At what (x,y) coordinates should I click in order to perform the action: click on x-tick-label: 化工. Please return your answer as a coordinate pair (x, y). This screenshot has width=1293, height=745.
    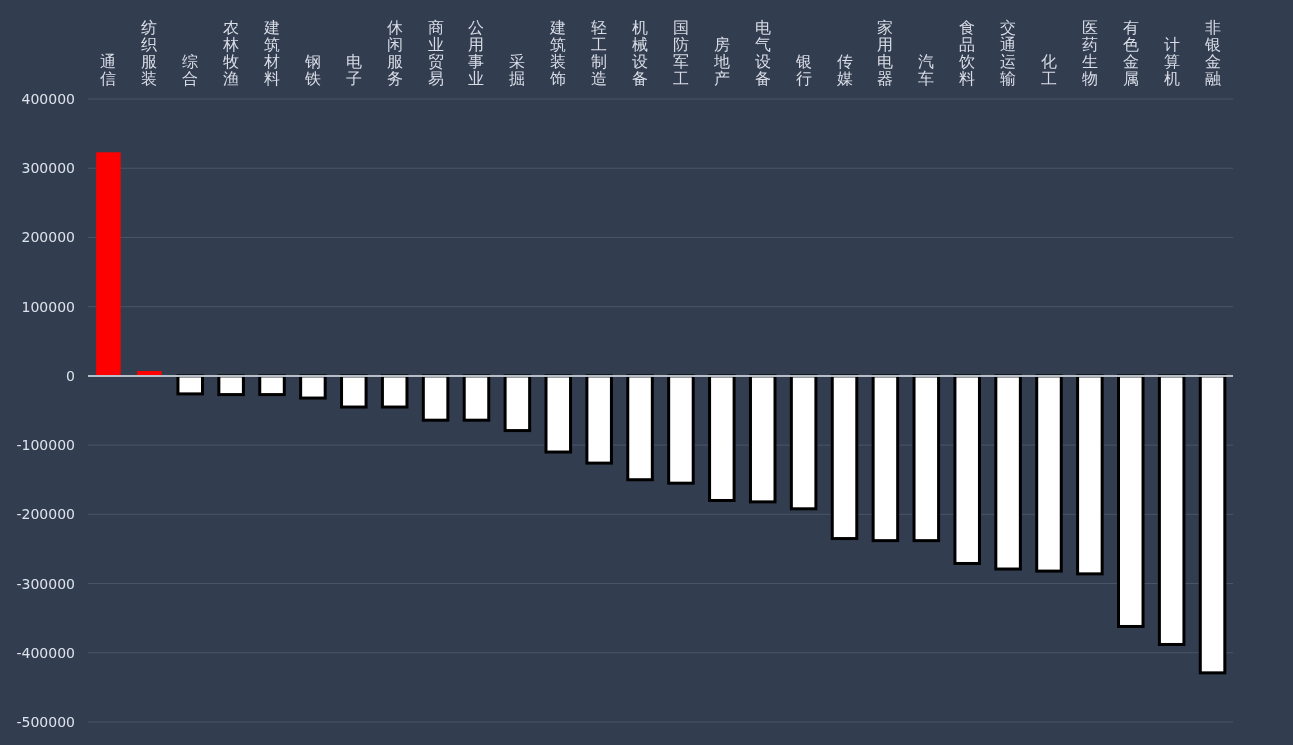
    Looking at the image, I should click on (1048, 70).